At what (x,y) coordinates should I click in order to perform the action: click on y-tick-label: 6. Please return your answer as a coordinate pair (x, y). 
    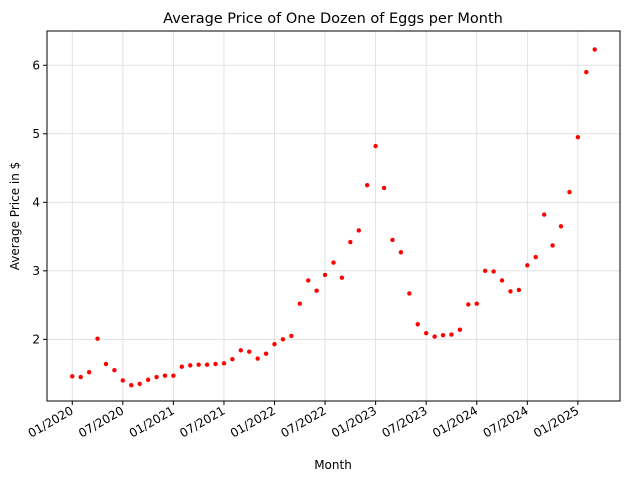
    Looking at the image, I should click on (36, 66).